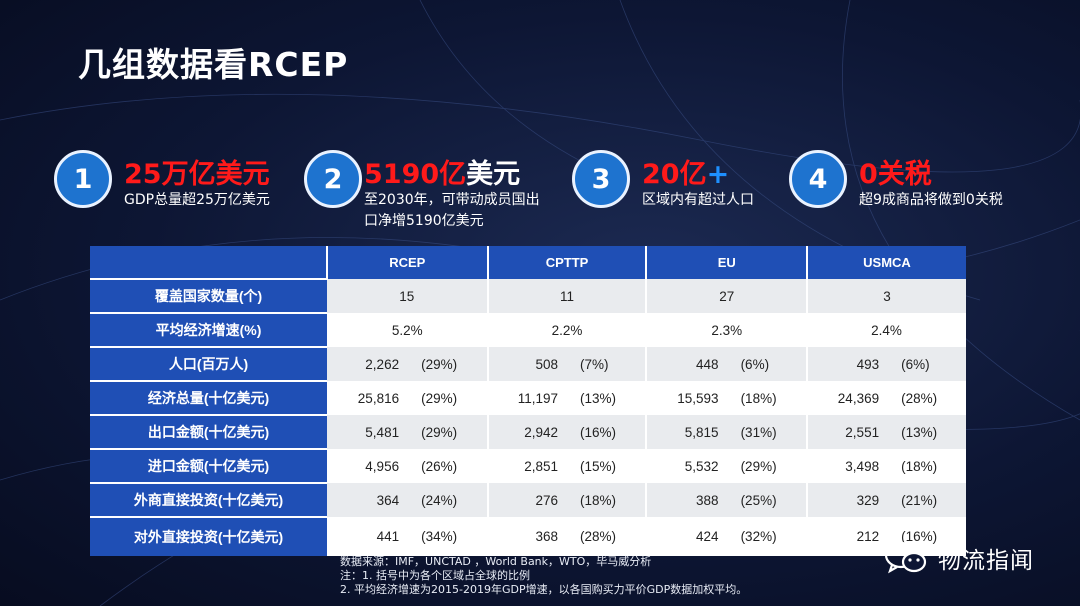 Image resolution: width=1080 pixels, height=606 pixels. I want to click on table-cell-share: (32%), so click(767, 536).